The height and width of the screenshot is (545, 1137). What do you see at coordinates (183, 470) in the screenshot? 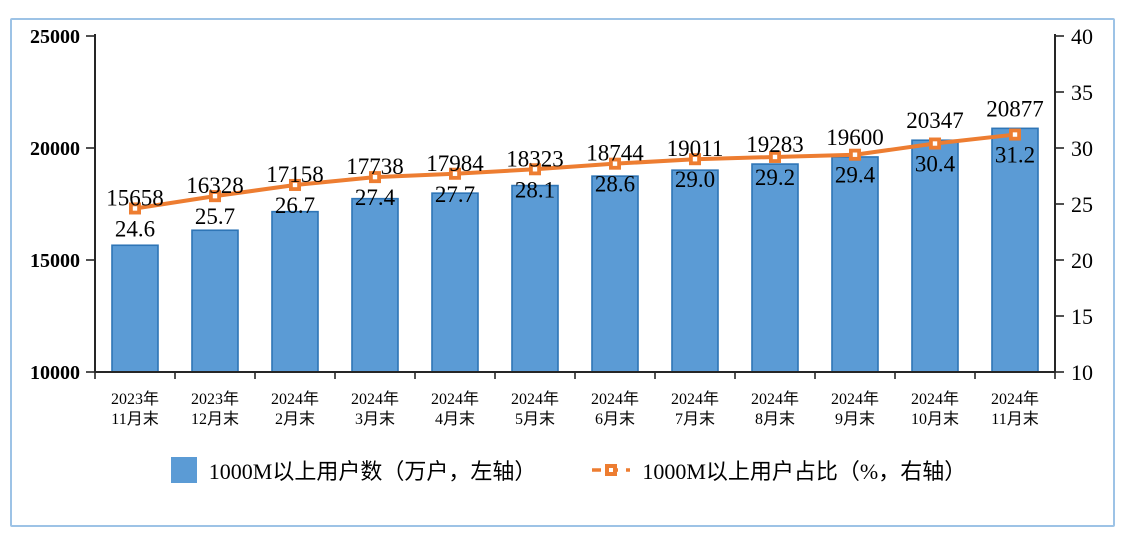
I see `bar-series-swatch-icon` at bounding box center [183, 470].